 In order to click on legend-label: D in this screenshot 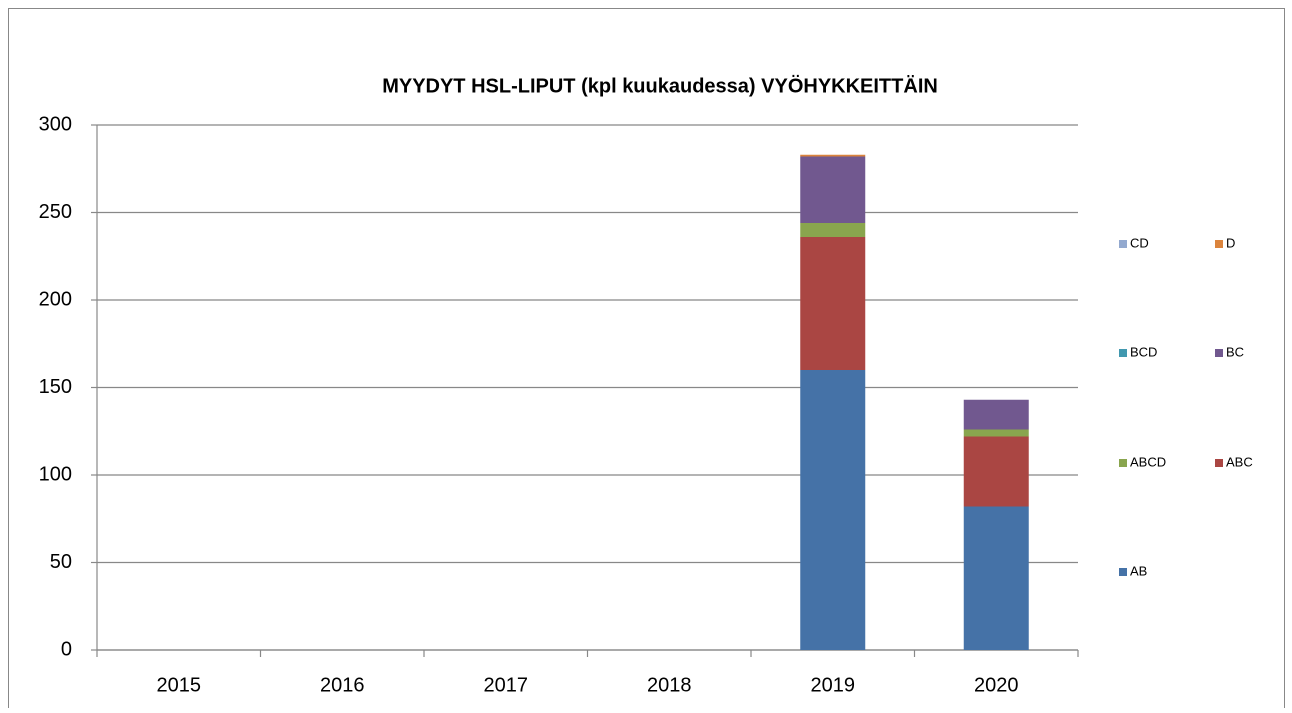, I will do `click(1230, 242)`.